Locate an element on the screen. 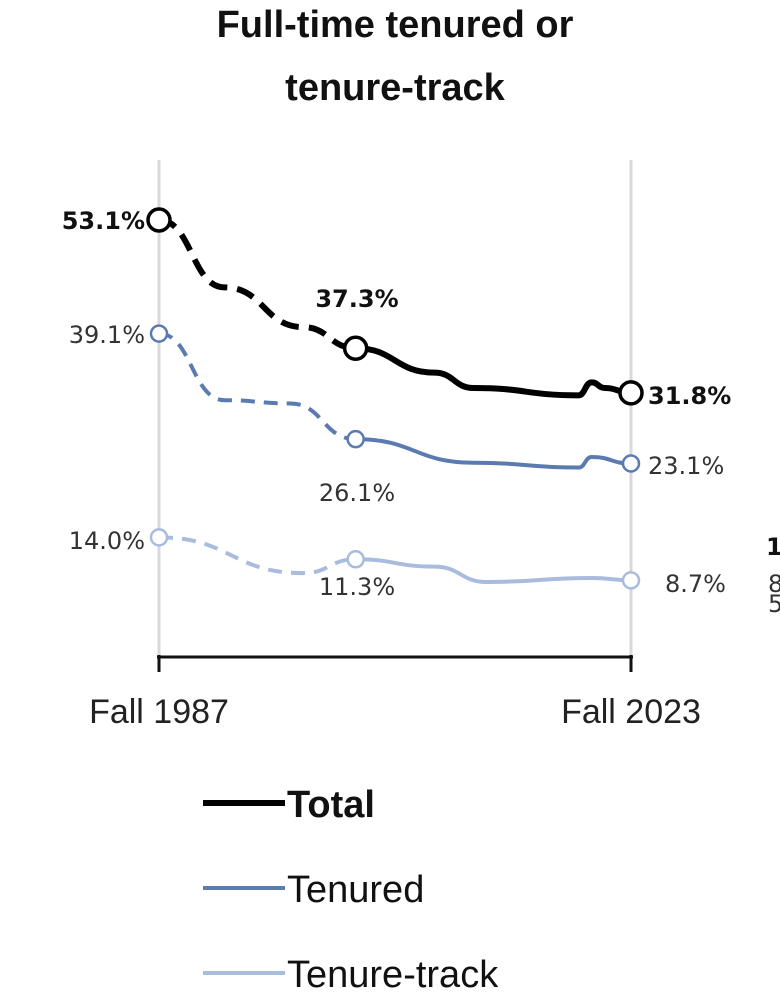  legend-label-tenure-track: Tenure-track is located at coordinates (393, 975).